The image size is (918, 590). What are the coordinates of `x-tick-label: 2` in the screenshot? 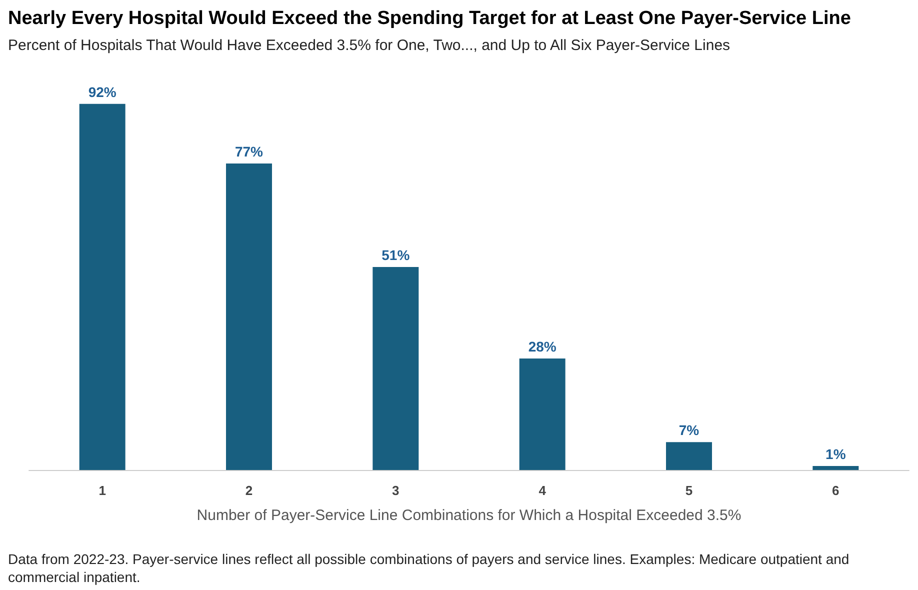 It's located at (249, 490).